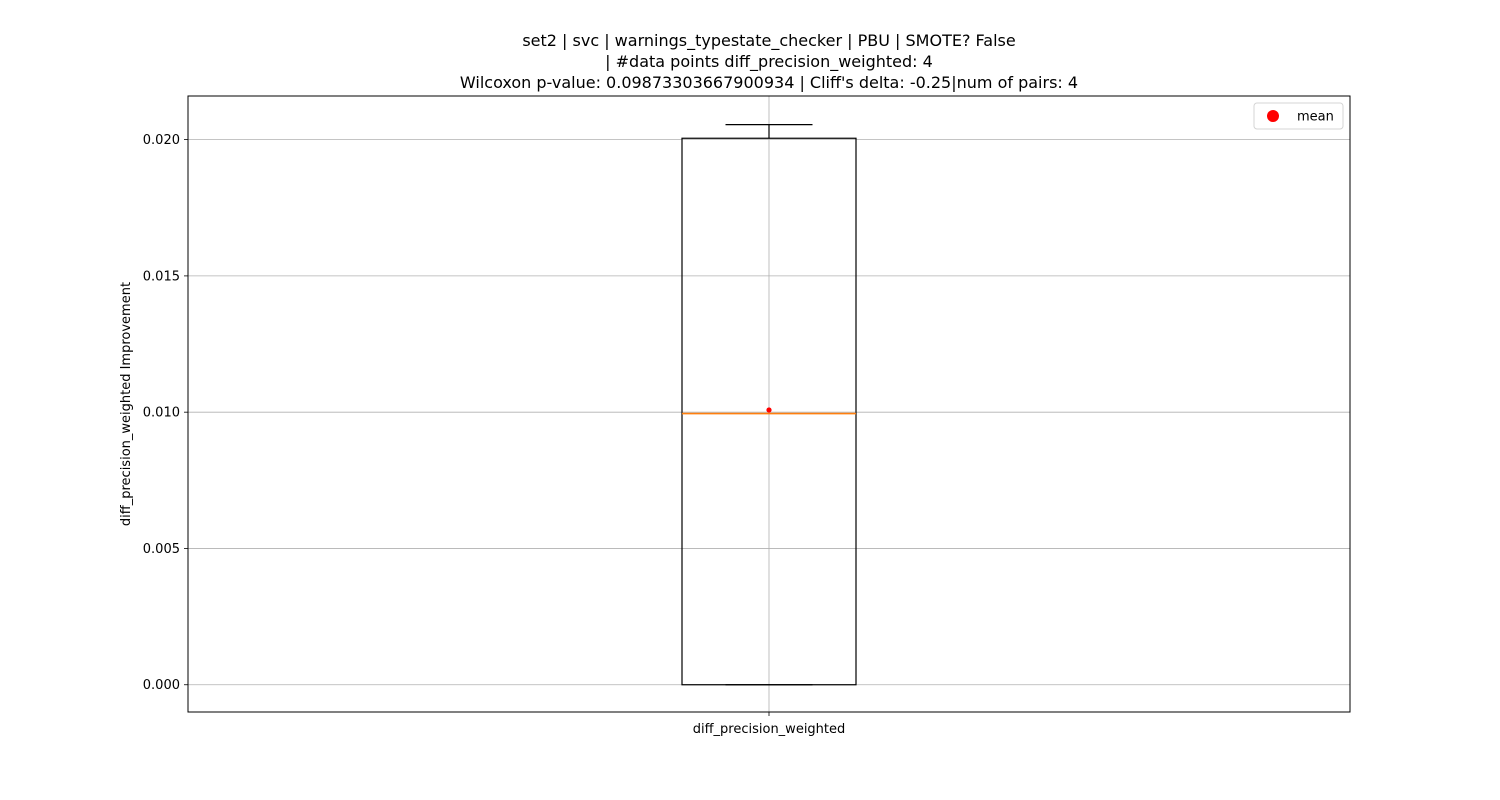  I want to click on mean-marker, so click(769, 410).